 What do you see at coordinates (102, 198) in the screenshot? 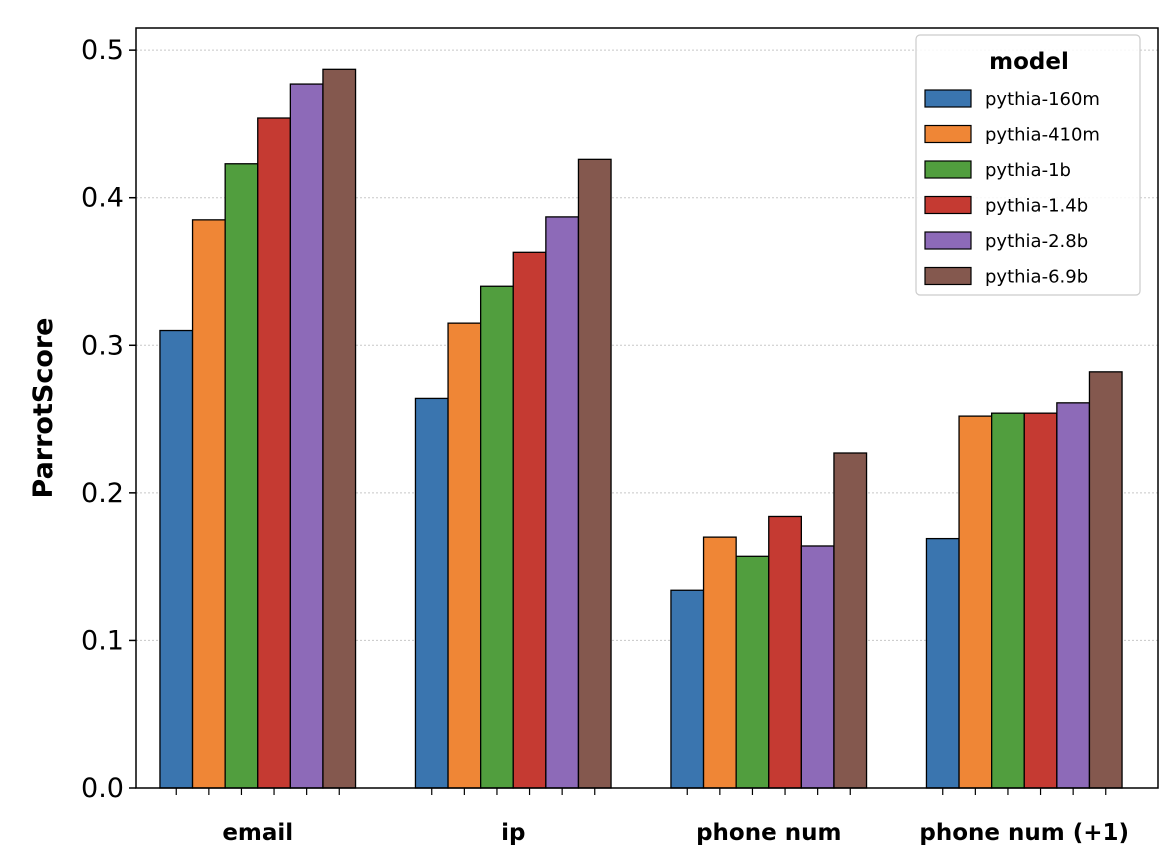
I see `y-tick-label: 0.4` at bounding box center [102, 198].